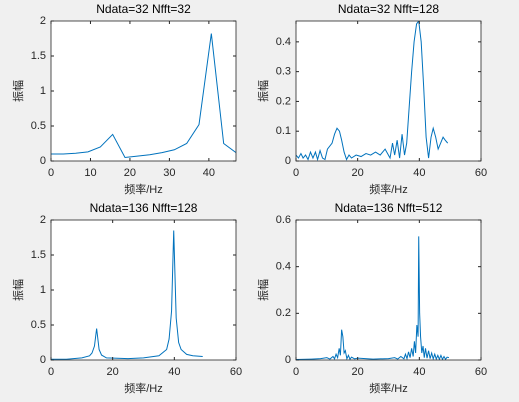 This screenshot has width=519, height=402. I want to click on chart-title: Ndata=136 Nfft=128, so click(144, 208).